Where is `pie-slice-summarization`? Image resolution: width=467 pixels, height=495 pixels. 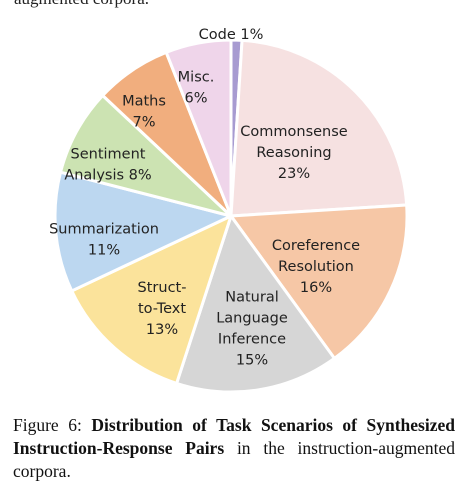 pie-slice-summarization is located at coordinates (143, 231).